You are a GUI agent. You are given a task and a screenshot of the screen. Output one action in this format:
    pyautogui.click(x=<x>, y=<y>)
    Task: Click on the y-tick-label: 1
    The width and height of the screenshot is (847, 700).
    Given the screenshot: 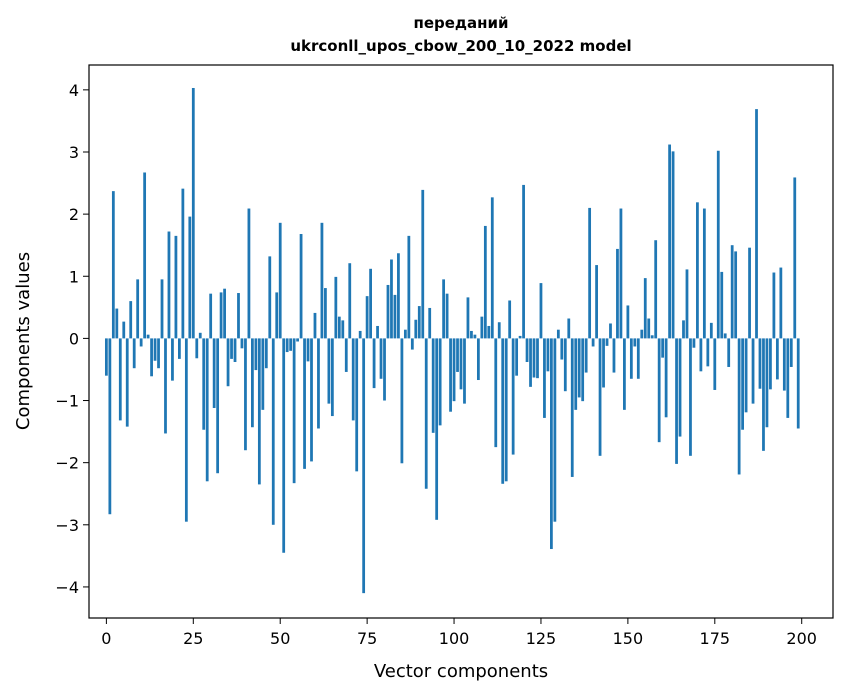 What is the action you would take?
    pyautogui.click(x=74, y=276)
    